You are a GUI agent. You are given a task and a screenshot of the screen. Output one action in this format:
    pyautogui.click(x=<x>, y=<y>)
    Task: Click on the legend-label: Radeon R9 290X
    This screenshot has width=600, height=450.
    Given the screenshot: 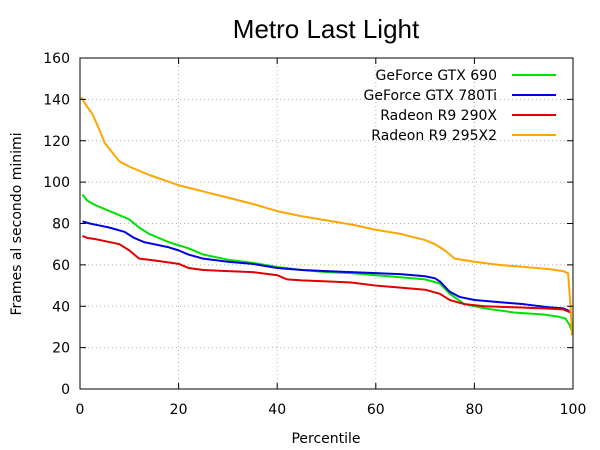 What is the action you would take?
    pyautogui.click(x=438, y=116)
    